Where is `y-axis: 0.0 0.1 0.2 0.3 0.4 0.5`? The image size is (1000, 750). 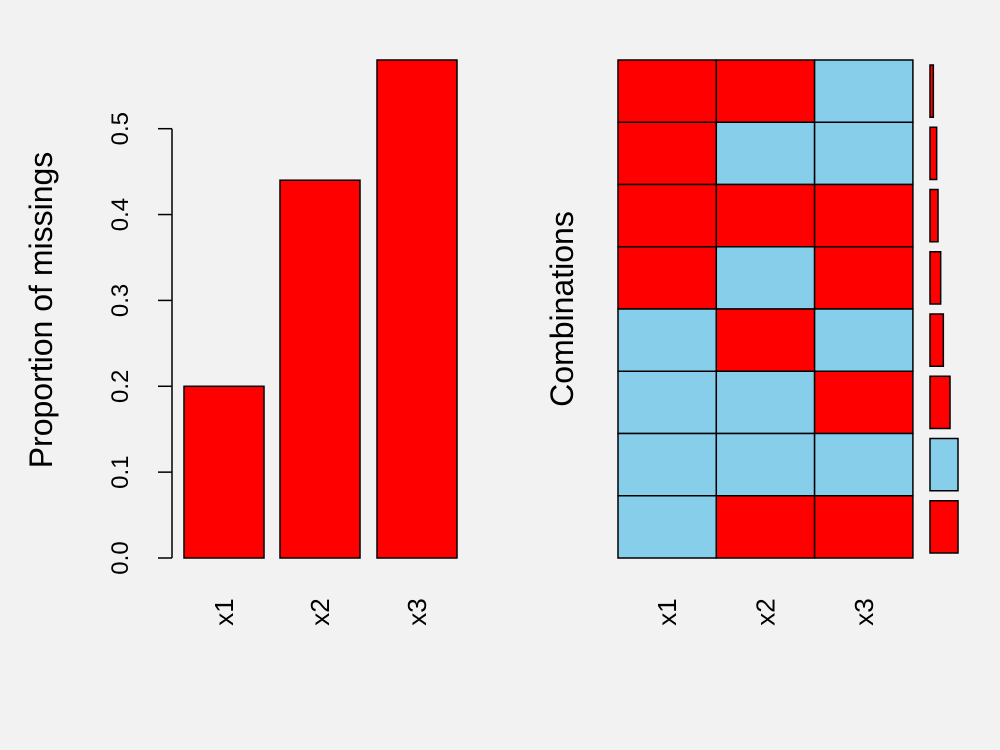 y-axis: 0.0 0.1 0.2 0.3 0.4 0.5 is located at coordinates (140, 343).